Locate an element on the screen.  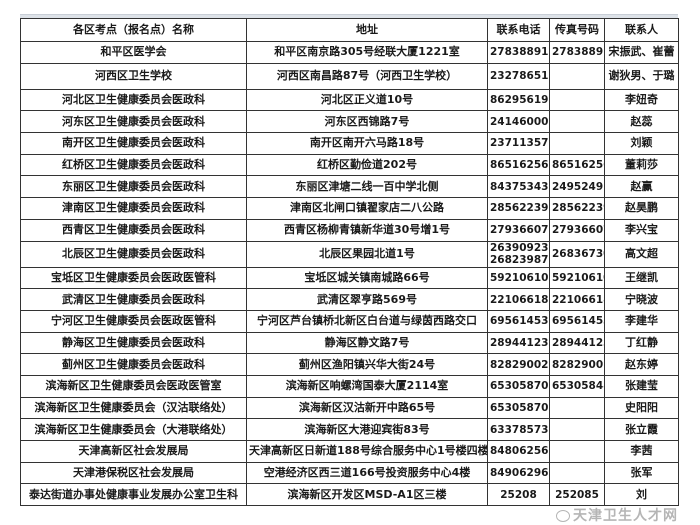
cell-name: 宝坻区卫生健康委员会医政医管科 is located at coordinates (133, 278).